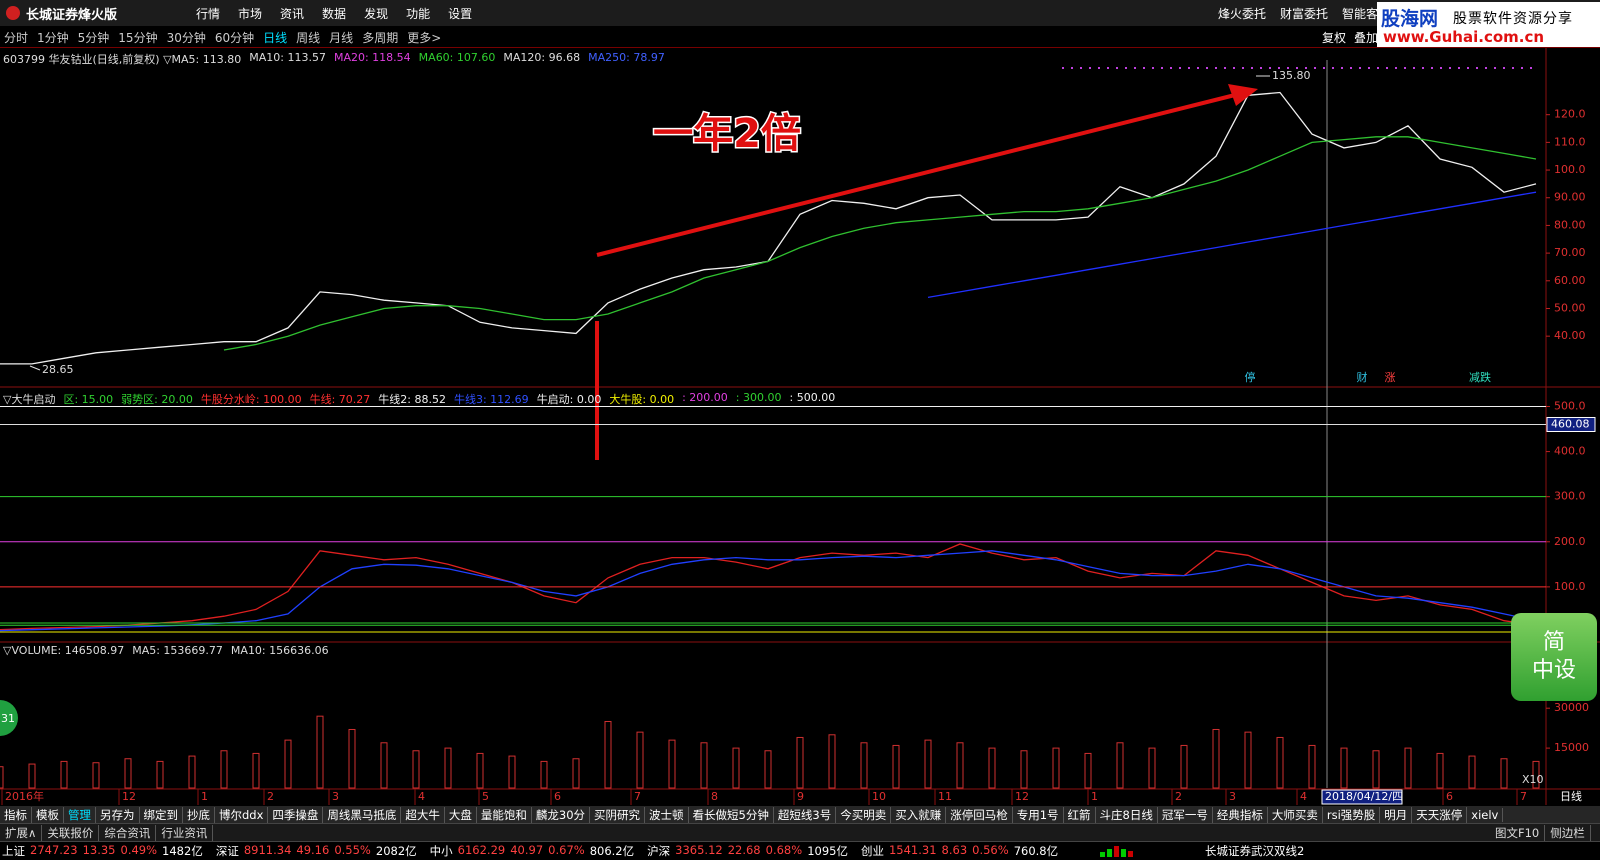 Image resolution: width=1600 pixels, height=860 pixels. What do you see at coordinates (80, 814) in the screenshot?
I see `tab: 管理` at bounding box center [80, 814].